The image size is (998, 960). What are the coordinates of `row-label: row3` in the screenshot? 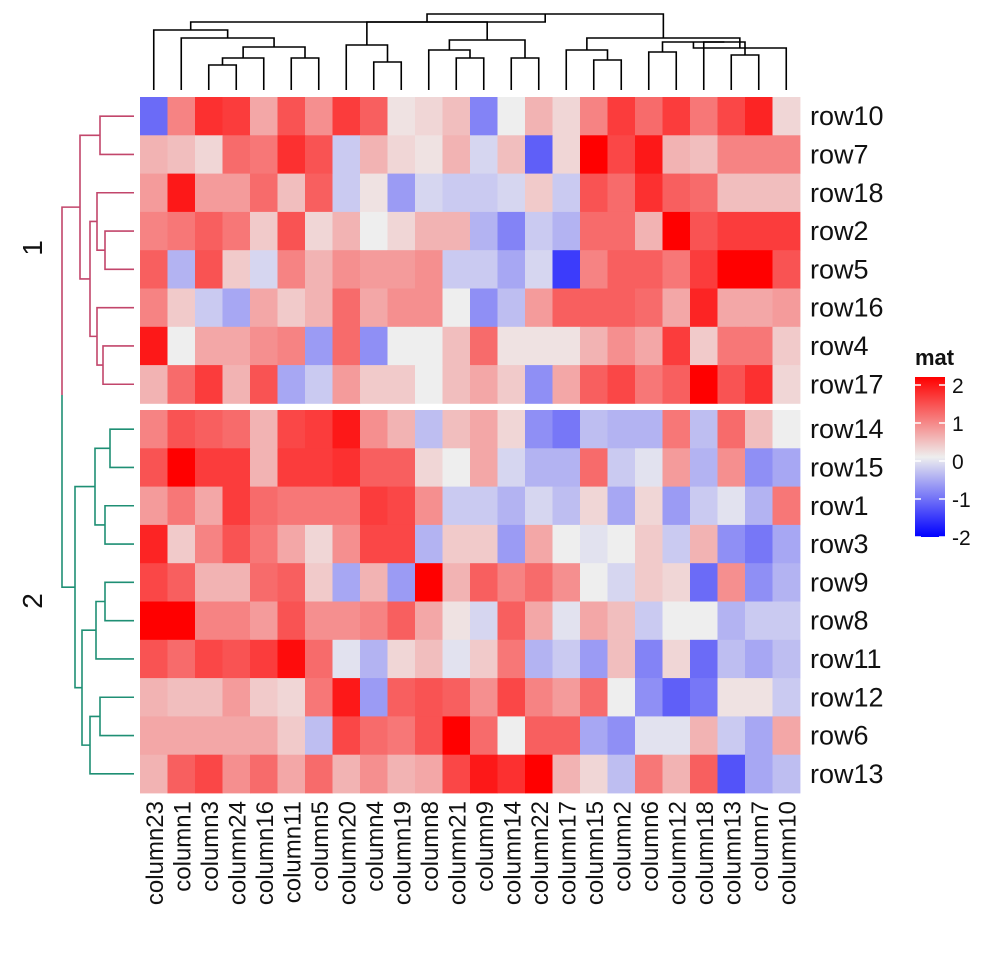 It's located at (839, 544).